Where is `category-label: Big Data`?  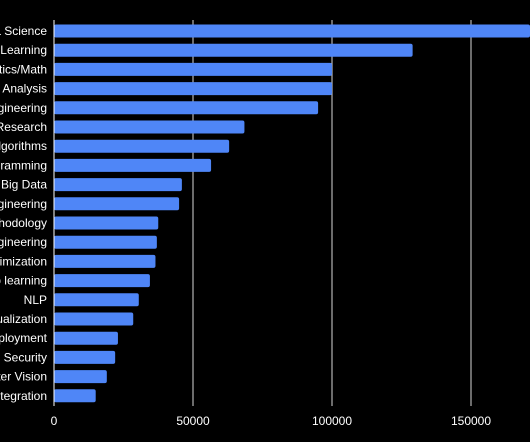
category-label: Big Data is located at coordinates (24, 185).